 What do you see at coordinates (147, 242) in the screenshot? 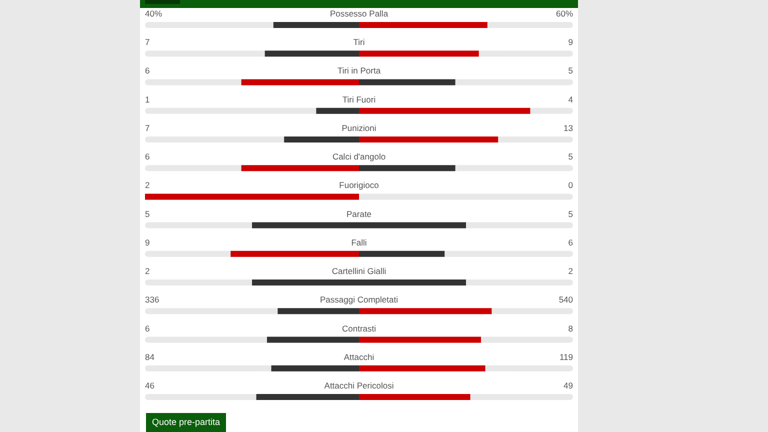
I see `annotation: 9` at bounding box center [147, 242].